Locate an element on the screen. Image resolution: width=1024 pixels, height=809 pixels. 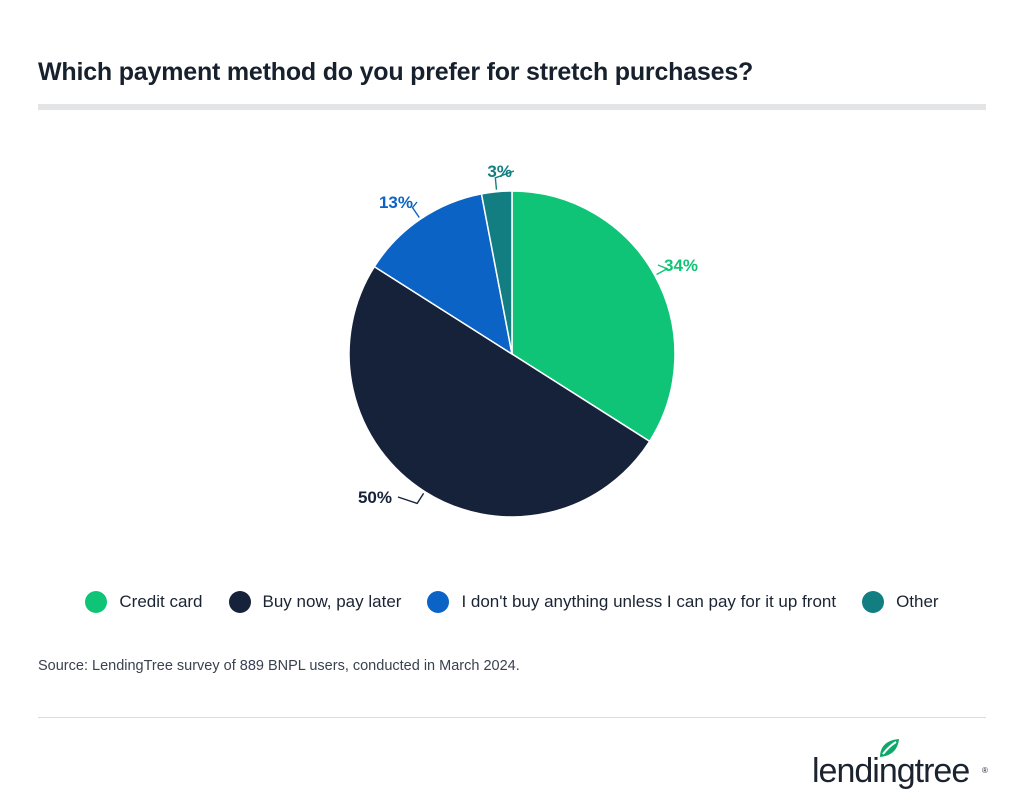
legend-label: Credit card is located at coordinates (161, 601).